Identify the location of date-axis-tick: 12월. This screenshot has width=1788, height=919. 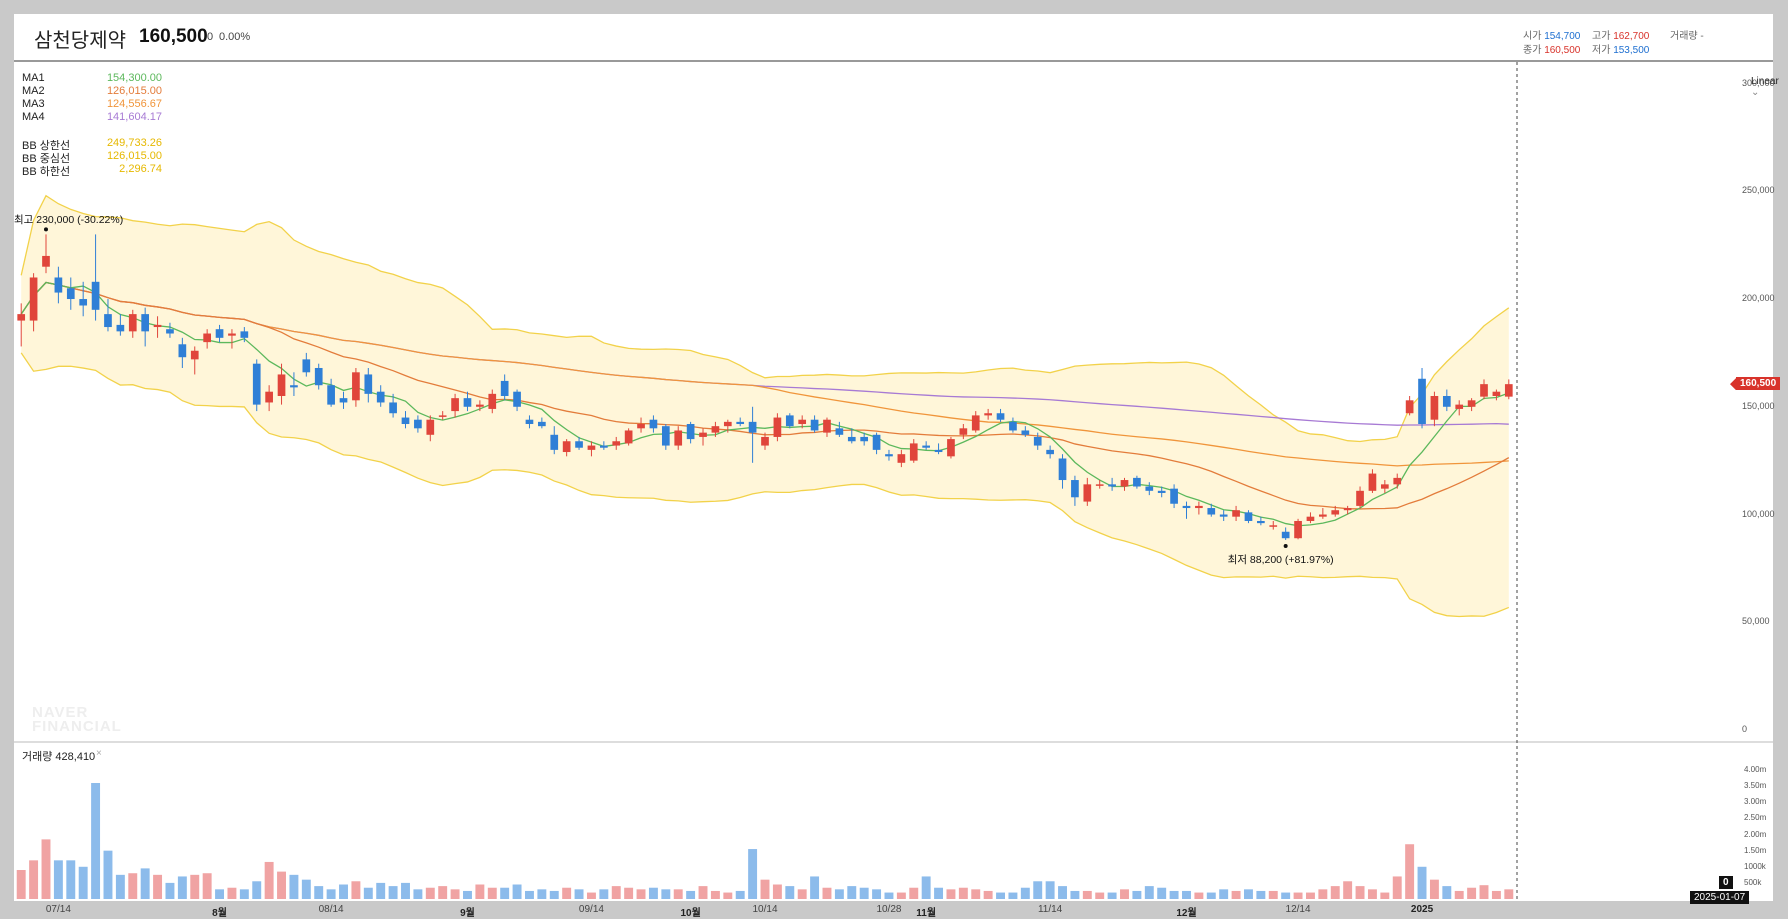
(1186, 913).